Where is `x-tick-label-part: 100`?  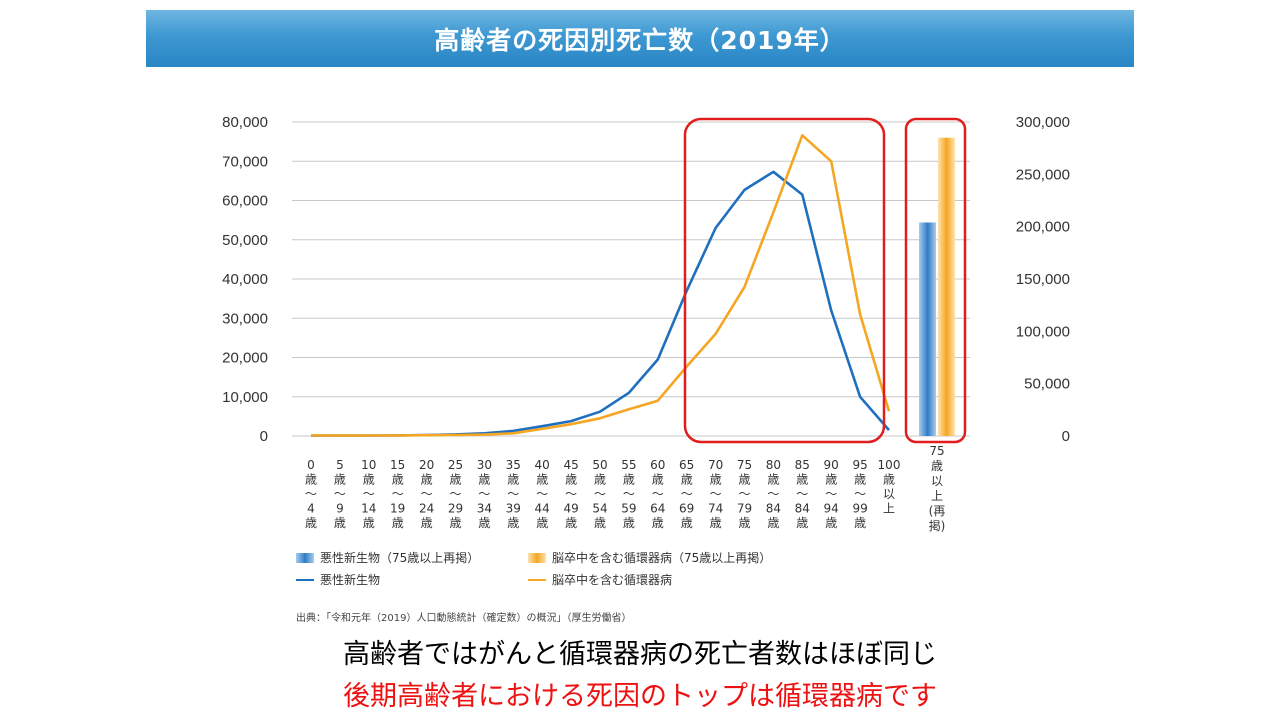
x-tick-label-part: 100 is located at coordinates (889, 465).